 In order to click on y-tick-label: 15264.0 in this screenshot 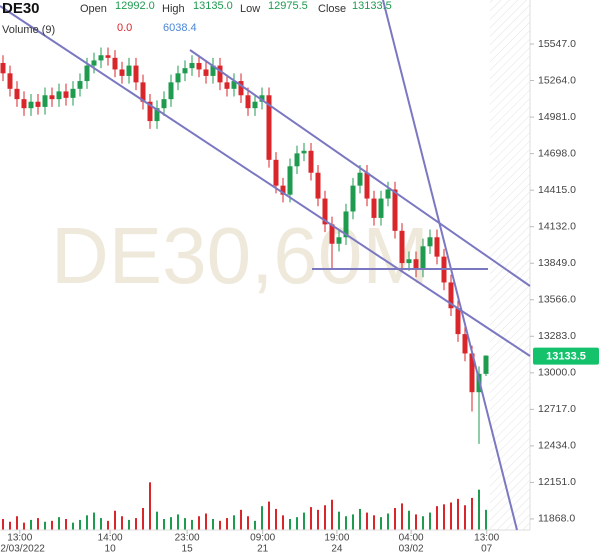, I will do `click(557, 80)`.